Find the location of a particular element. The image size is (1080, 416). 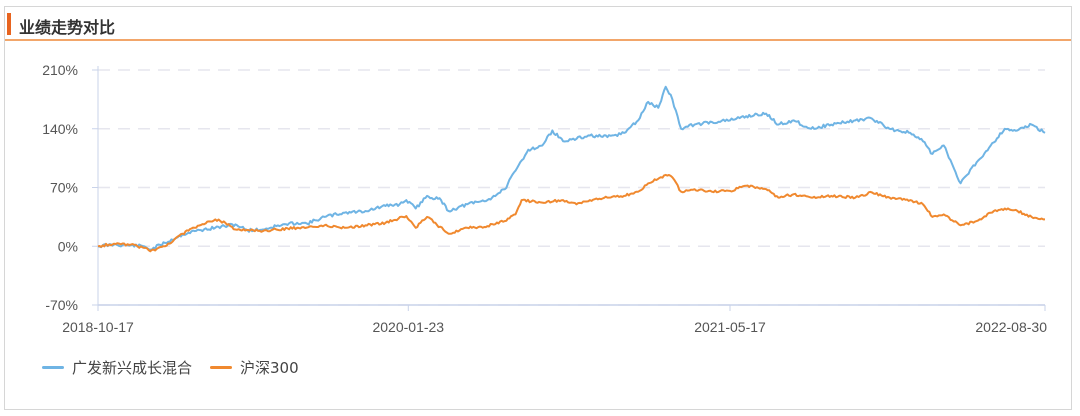

header-accent-bar is located at coordinates (9, 24).